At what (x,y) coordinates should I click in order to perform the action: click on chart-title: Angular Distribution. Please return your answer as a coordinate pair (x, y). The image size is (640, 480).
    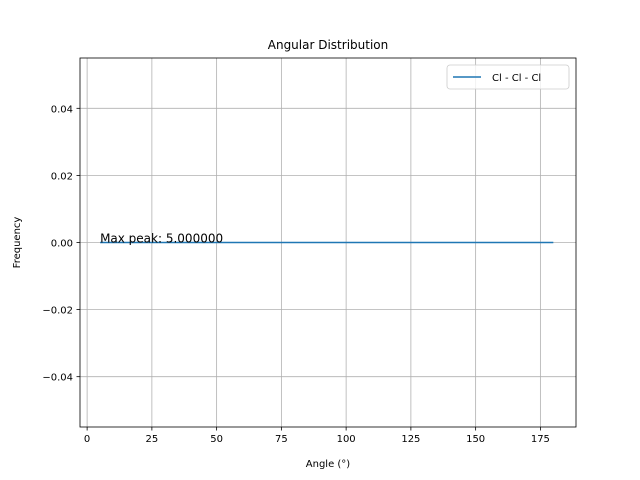
    Looking at the image, I should click on (328, 45).